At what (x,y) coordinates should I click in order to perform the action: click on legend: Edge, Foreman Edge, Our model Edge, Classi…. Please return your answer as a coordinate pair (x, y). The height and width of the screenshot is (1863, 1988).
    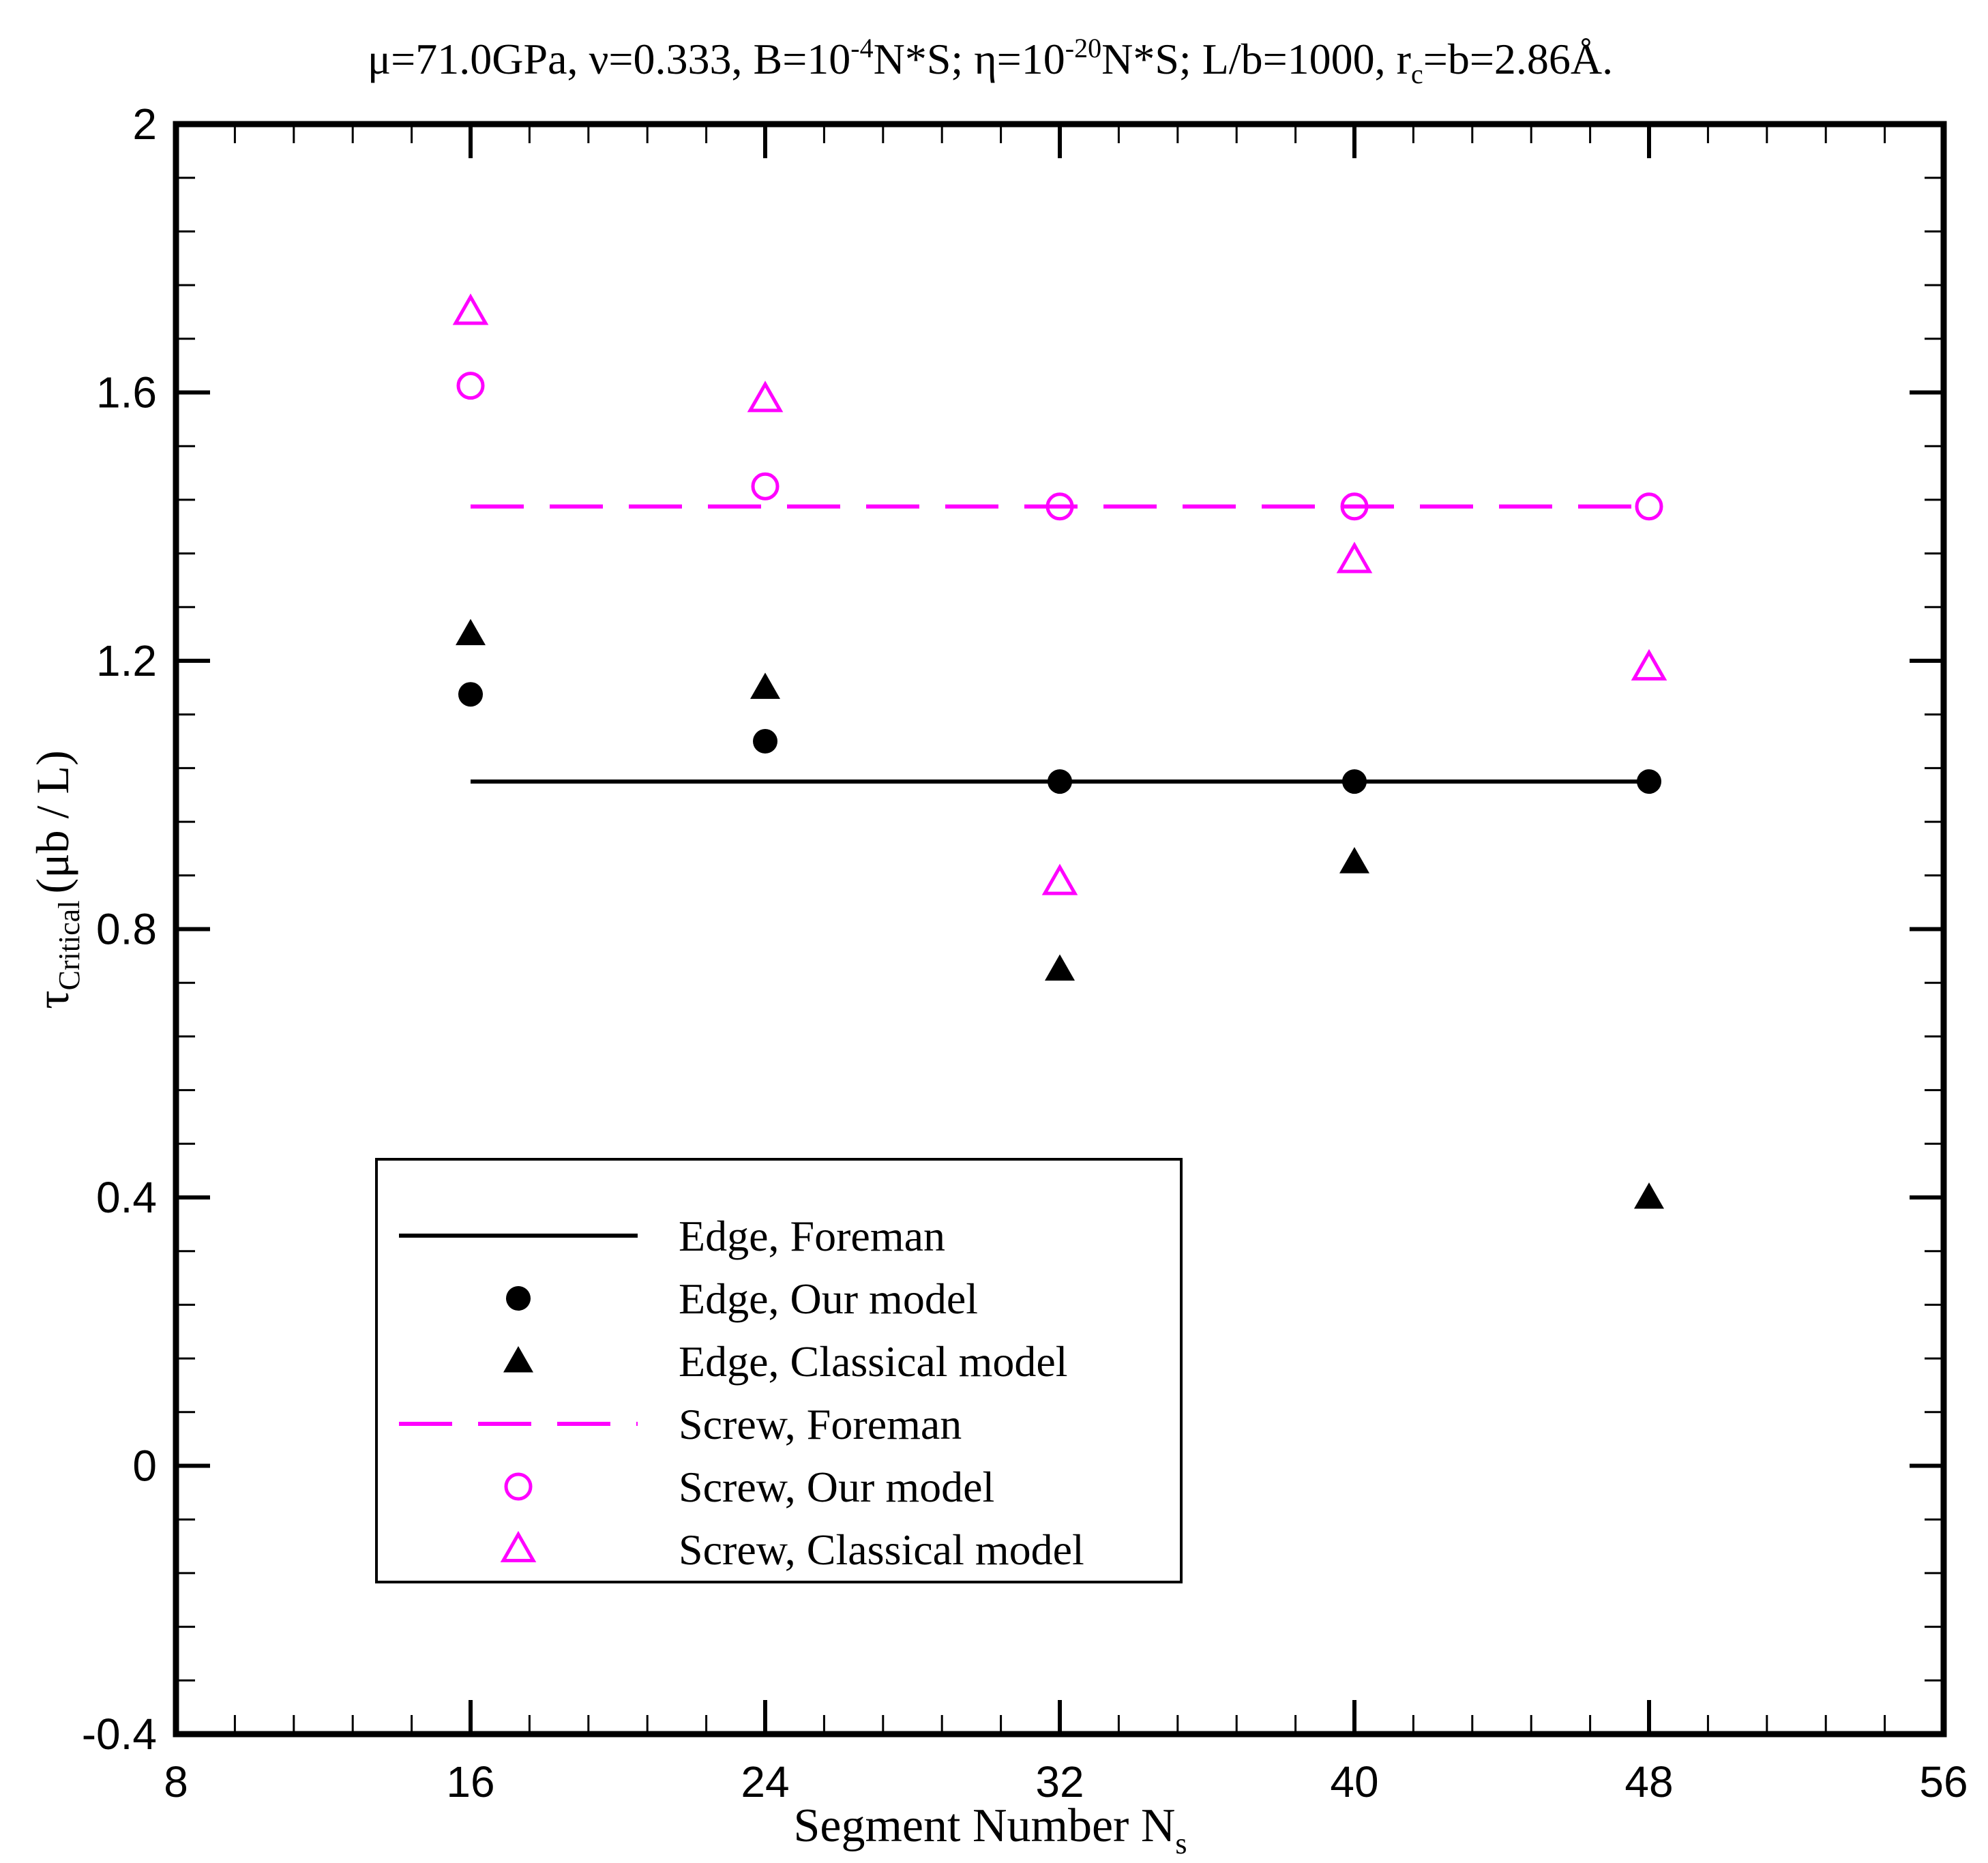
    Looking at the image, I should click on (779, 1370).